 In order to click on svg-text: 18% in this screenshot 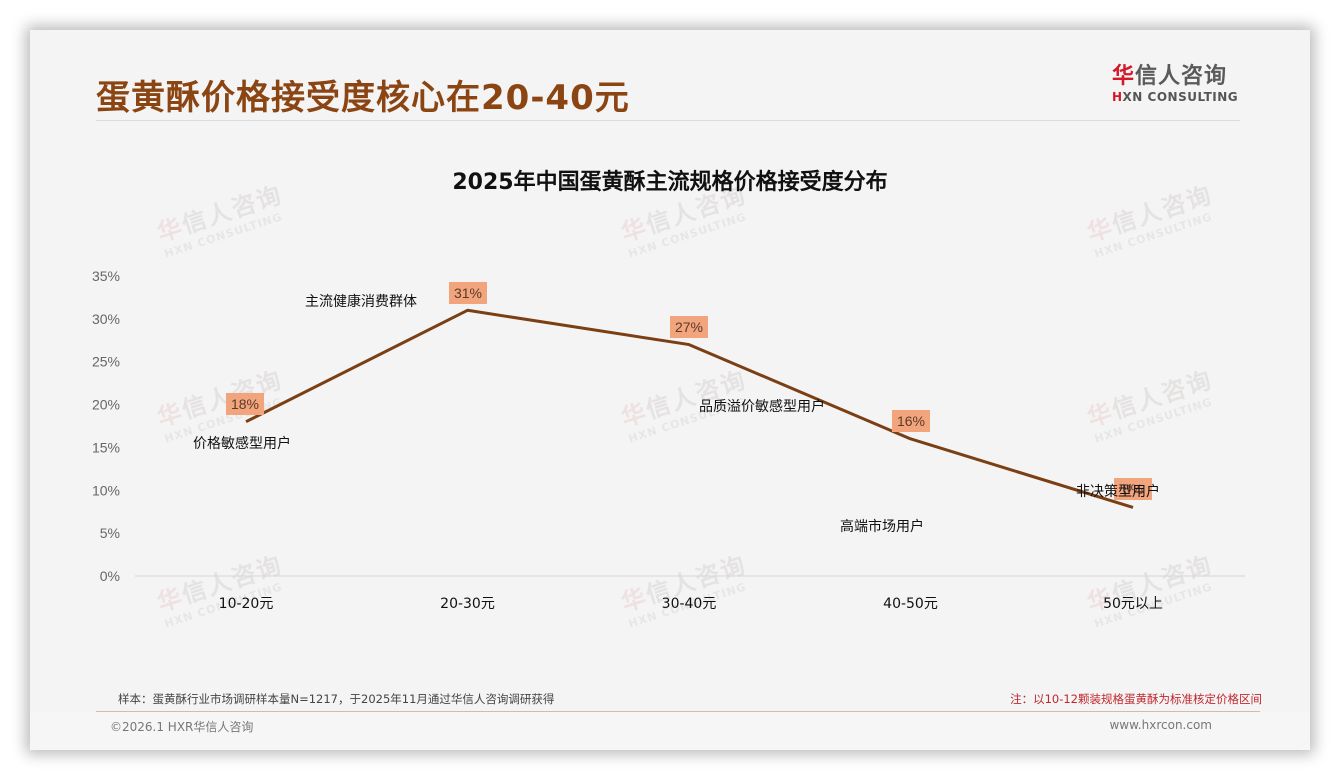, I will do `click(245, 404)`.